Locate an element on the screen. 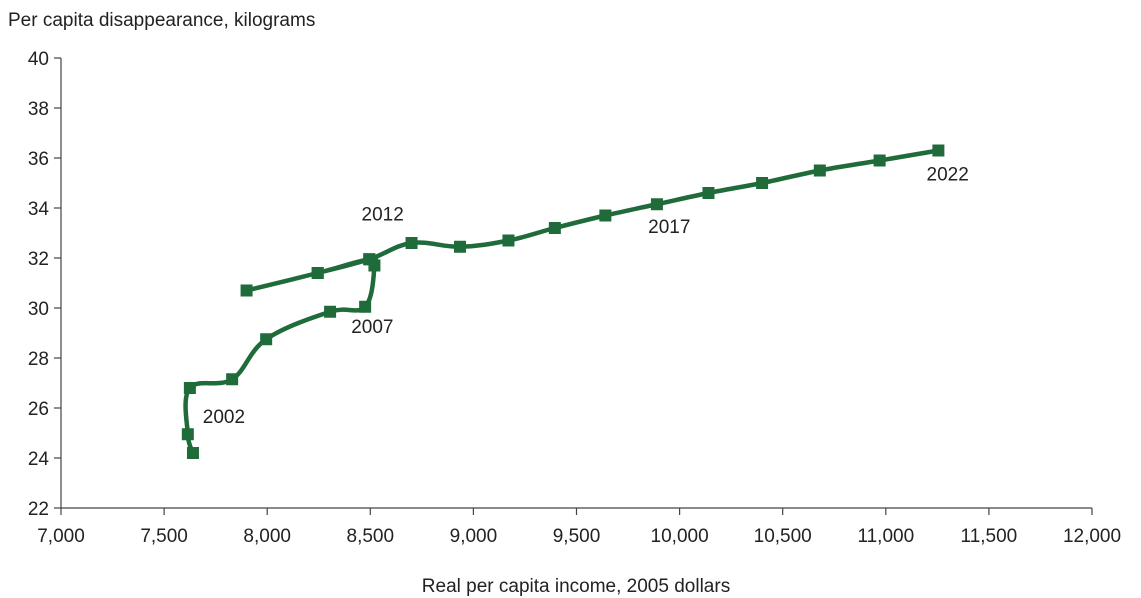 This screenshot has height=598, width=1141. x-tick-label: 9,500 is located at coordinates (577, 536).